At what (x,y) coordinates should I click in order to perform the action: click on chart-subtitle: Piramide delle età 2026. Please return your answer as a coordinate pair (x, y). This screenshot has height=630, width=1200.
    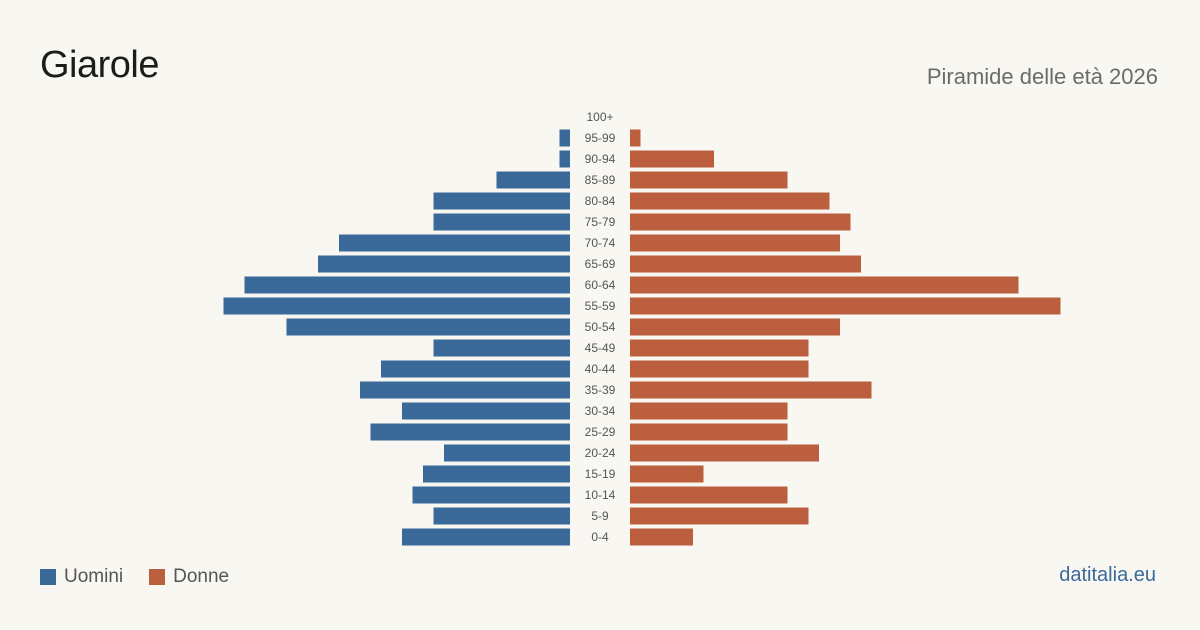
    Looking at the image, I should click on (1042, 76).